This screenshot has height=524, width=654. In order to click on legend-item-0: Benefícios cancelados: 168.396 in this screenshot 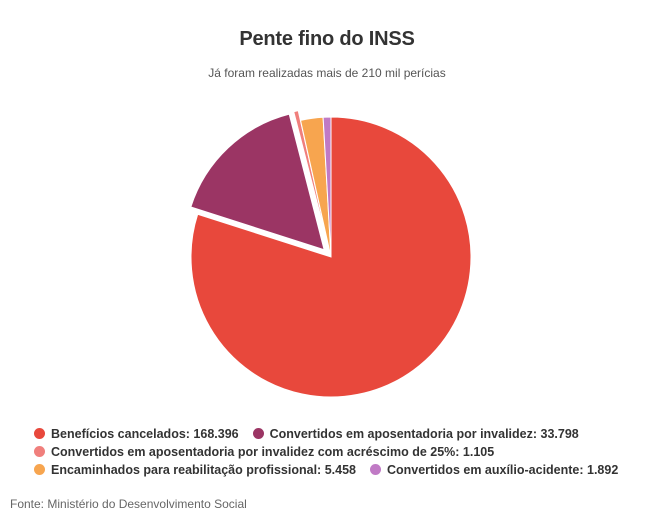, I will do `click(136, 434)`.